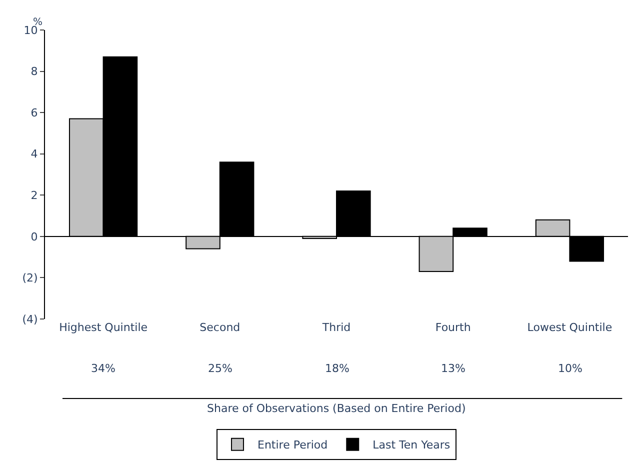  What do you see at coordinates (34, 195) in the screenshot?
I see `y-tick-label: 2` at bounding box center [34, 195].